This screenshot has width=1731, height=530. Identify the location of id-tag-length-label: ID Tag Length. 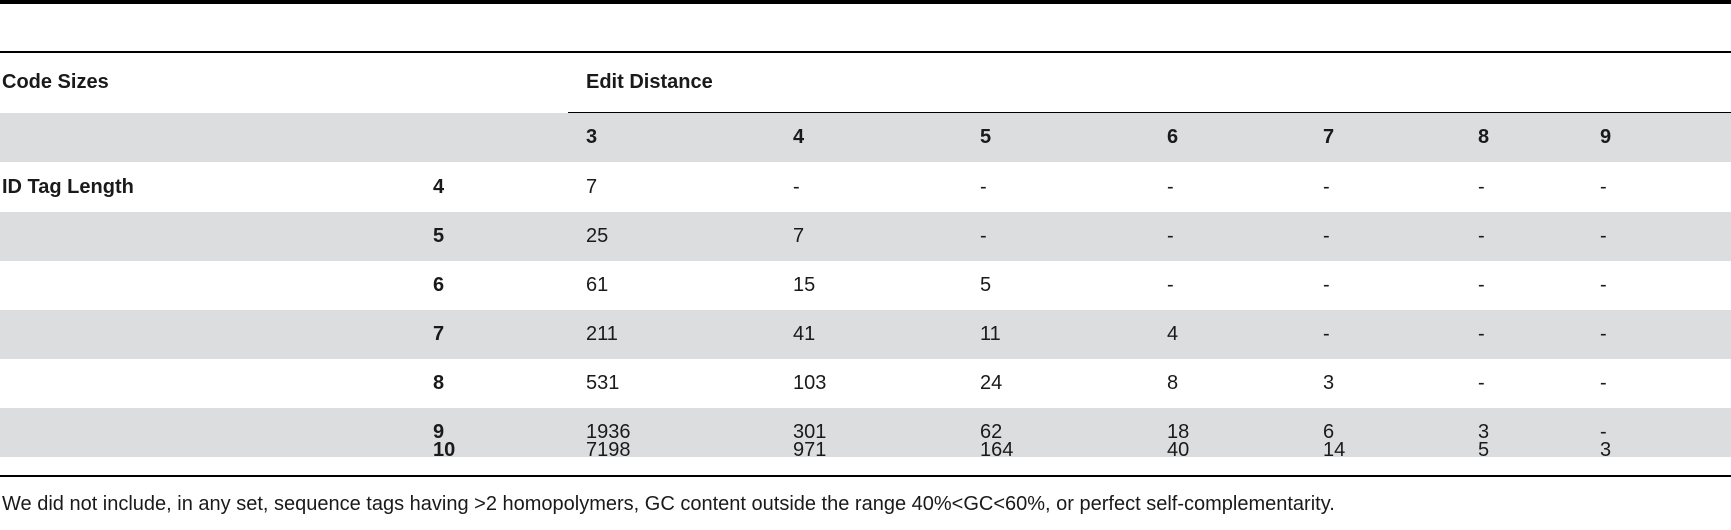
(68, 187).